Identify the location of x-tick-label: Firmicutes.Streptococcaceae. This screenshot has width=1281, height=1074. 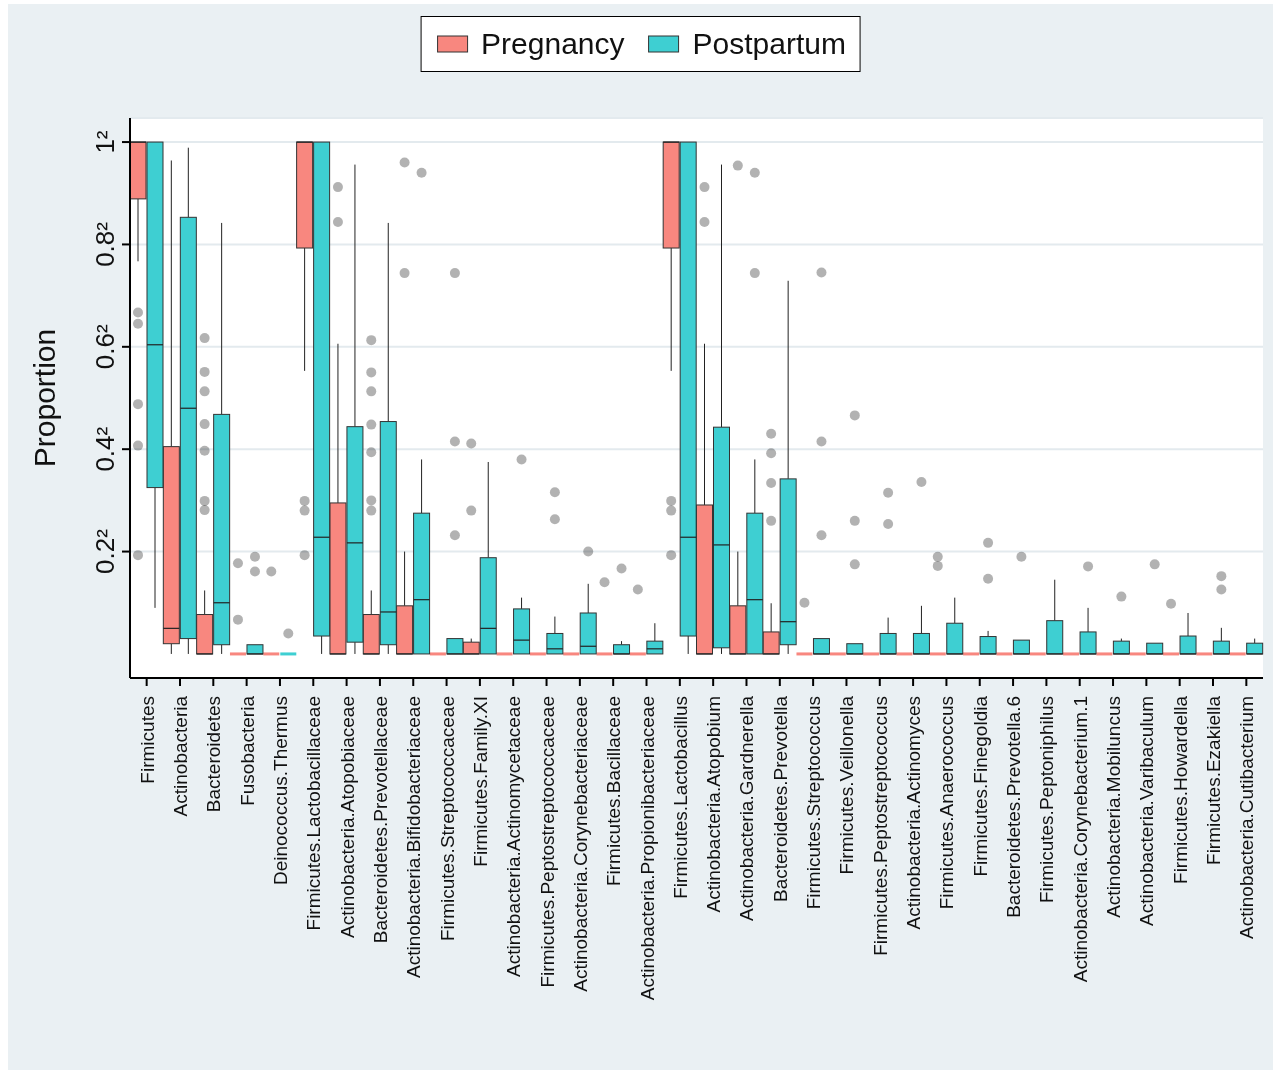
(447, 818).